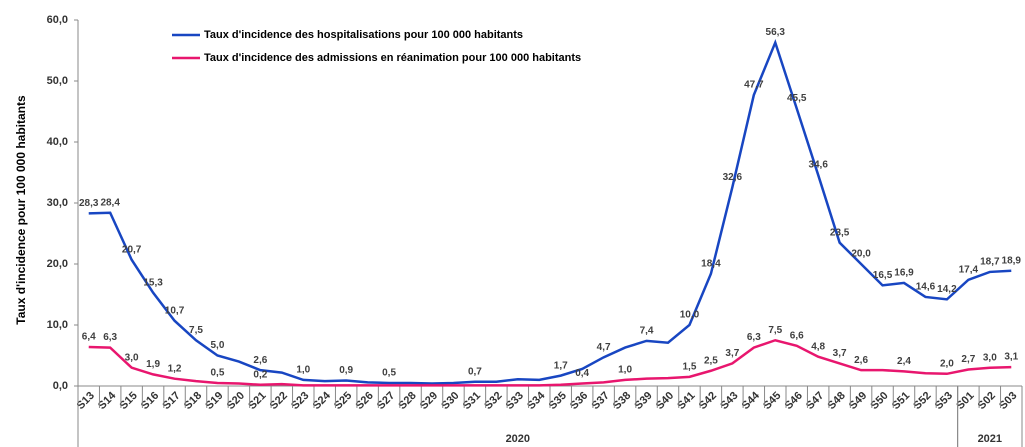  What do you see at coordinates (968, 359) in the screenshot?
I see `data-label: 2,7` at bounding box center [968, 359].